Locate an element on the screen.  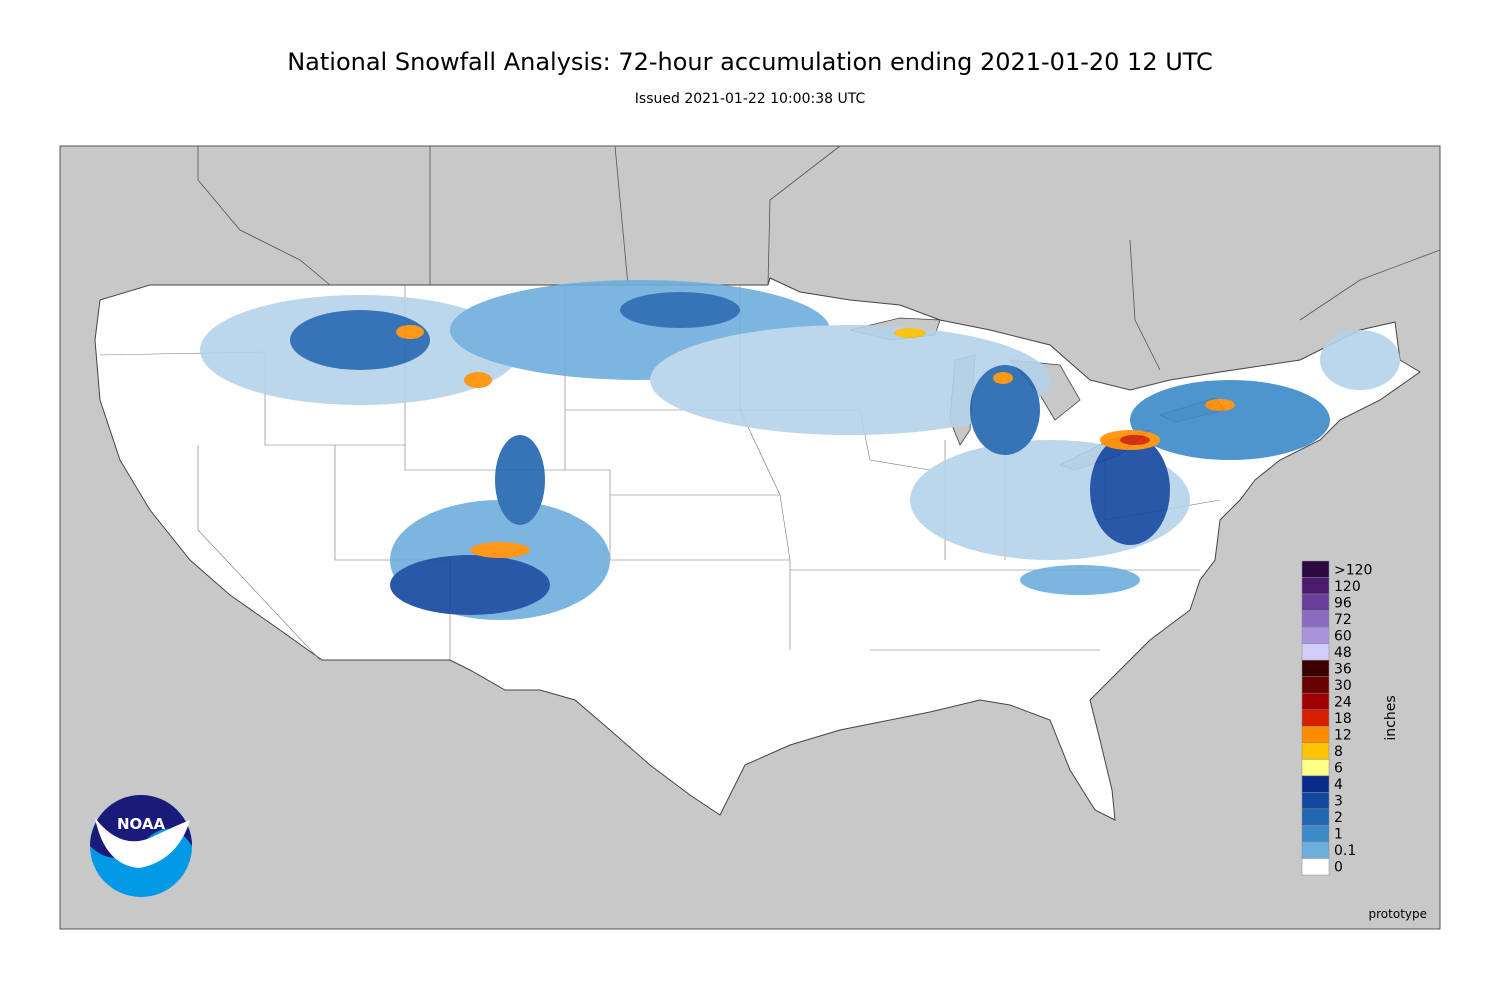
legend-label: 48 is located at coordinates (1343, 653).